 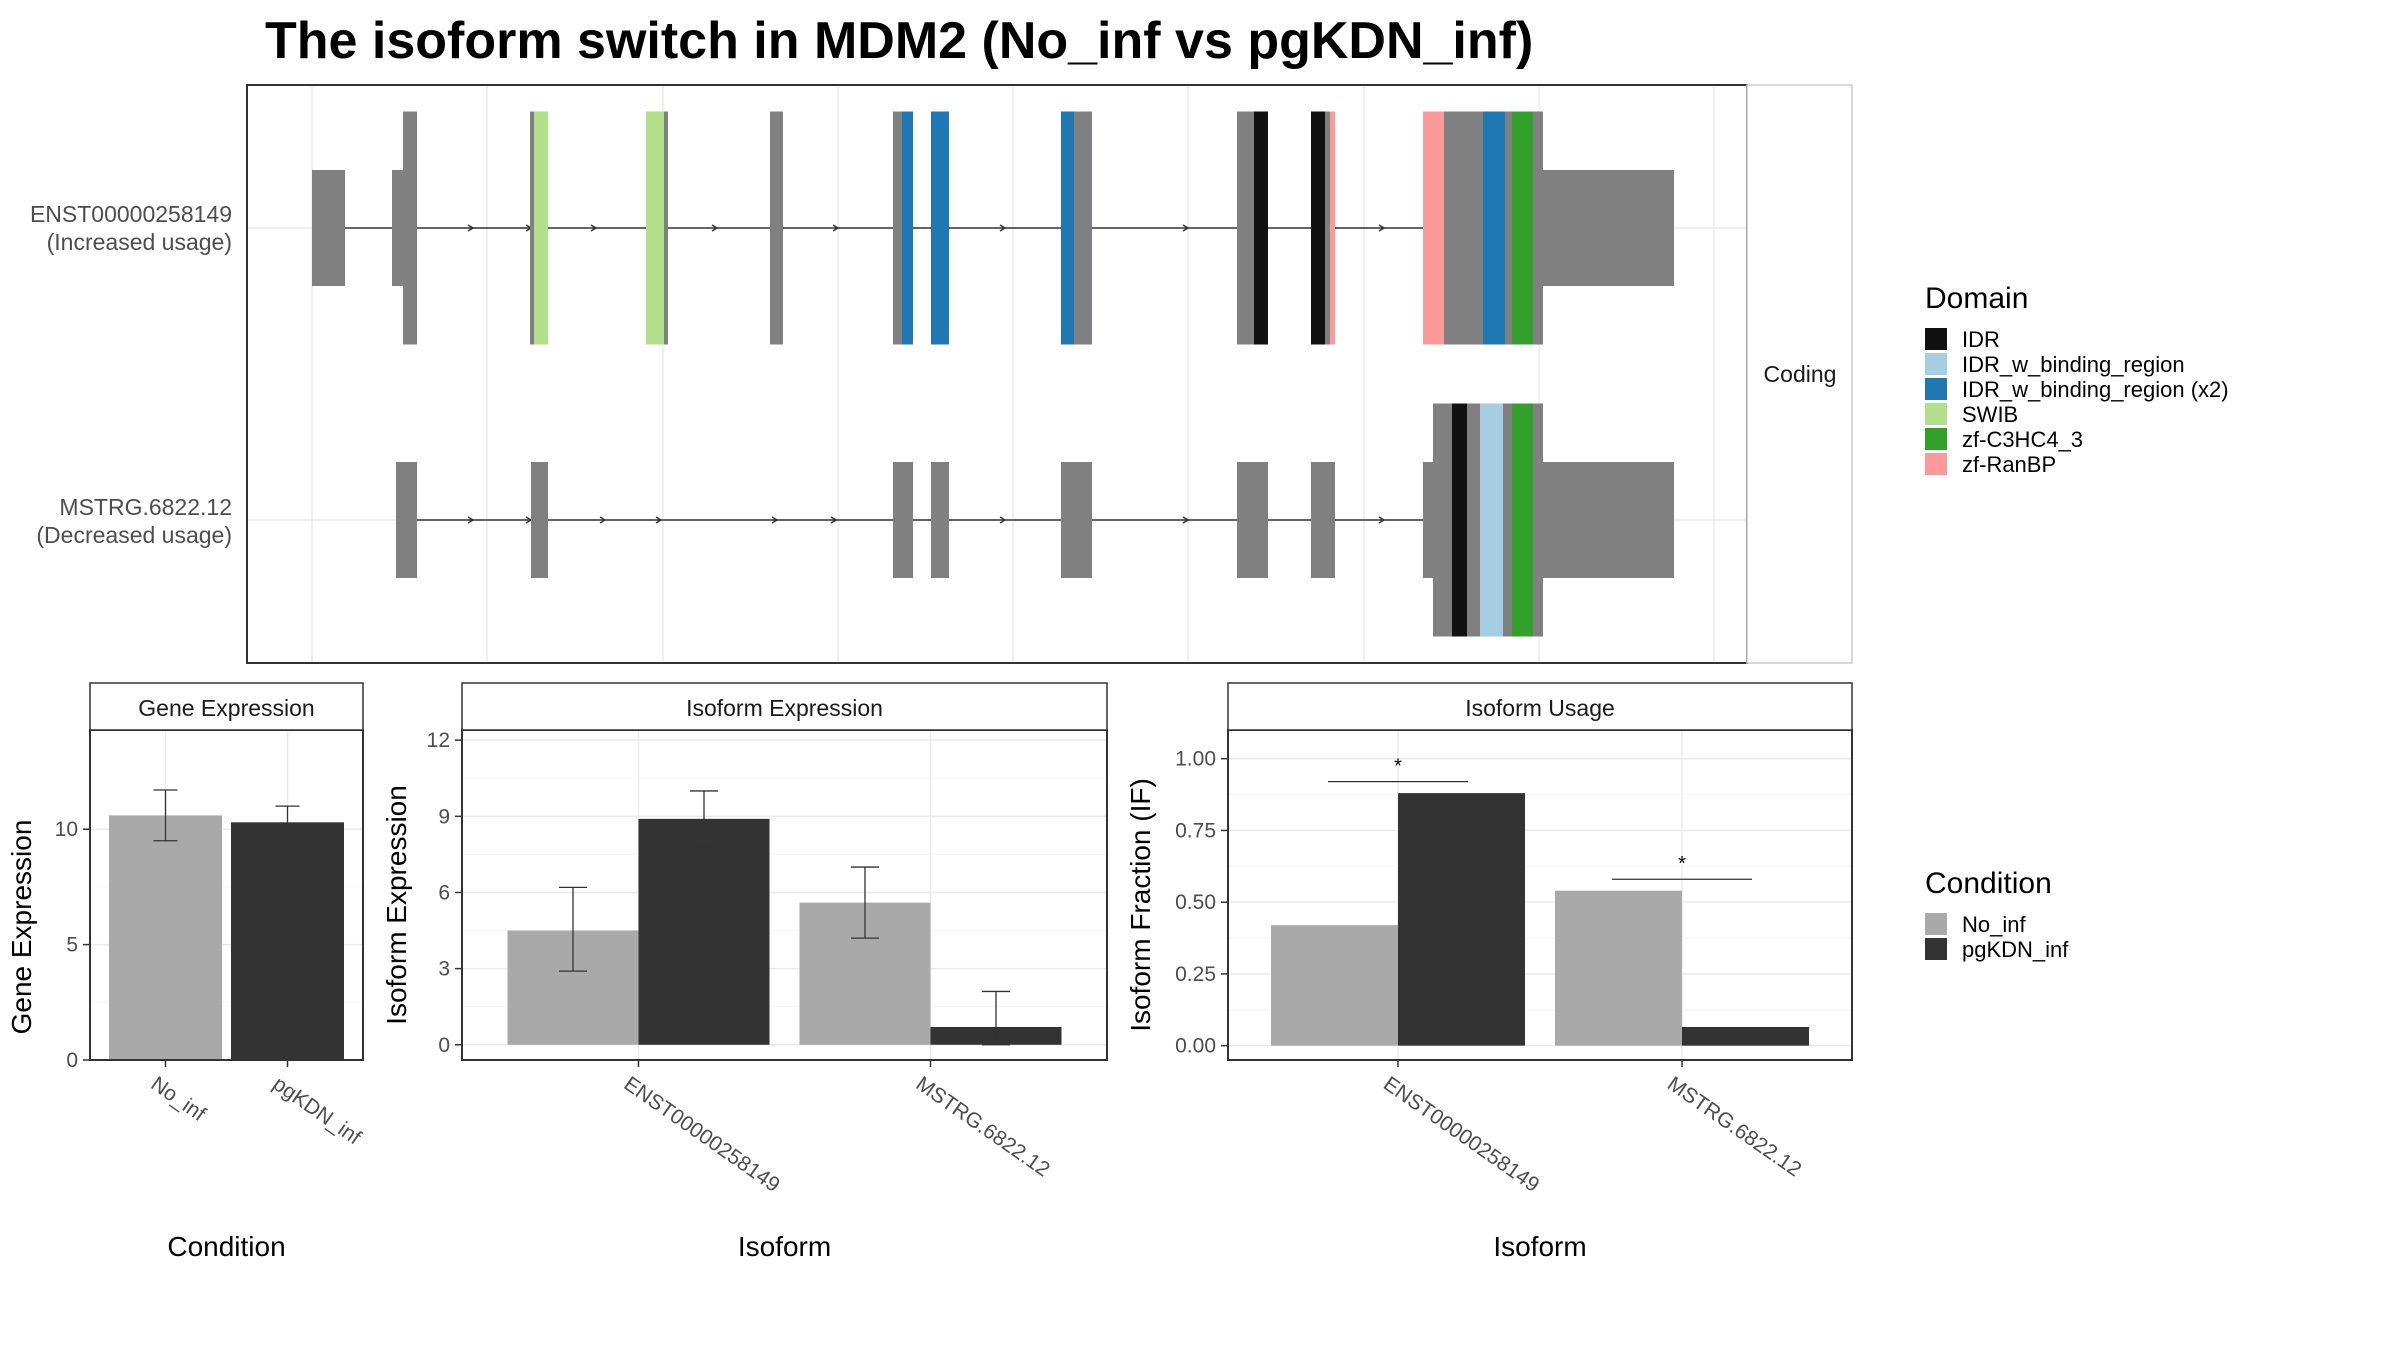 What do you see at coordinates (1800, 374) in the screenshot?
I see `coding-facet-label: Coding` at bounding box center [1800, 374].